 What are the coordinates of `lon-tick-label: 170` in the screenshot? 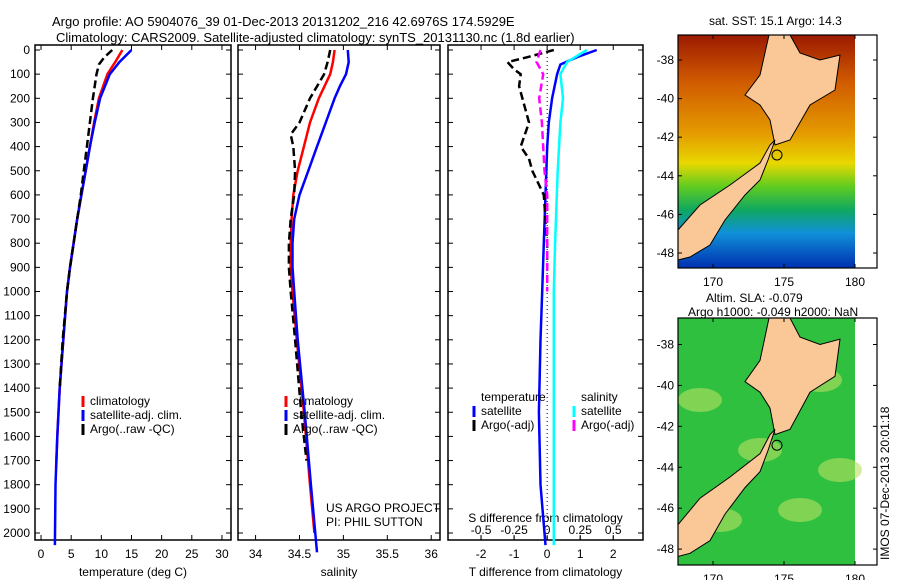 It's located at (713, 576).